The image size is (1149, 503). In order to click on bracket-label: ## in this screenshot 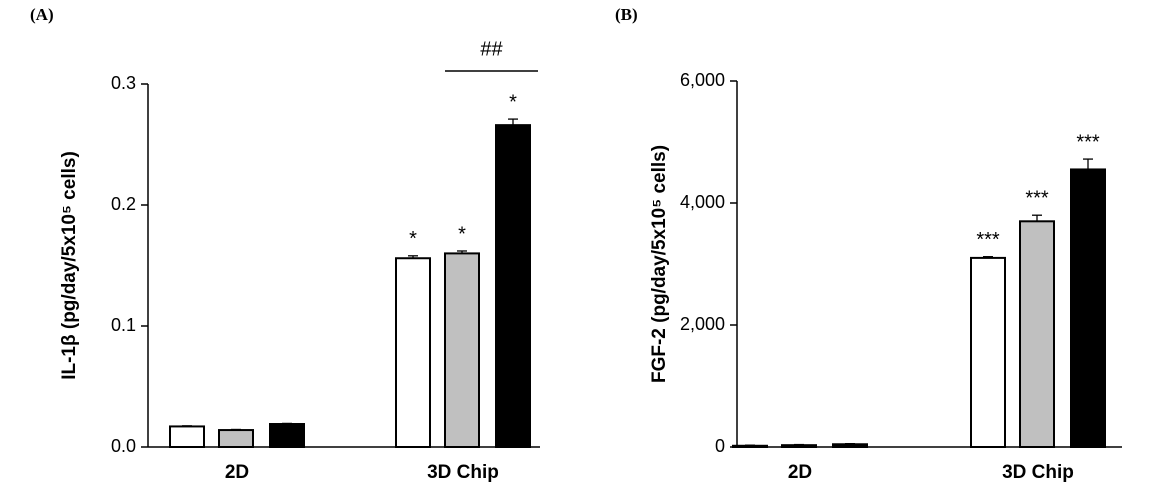, I will do `click(491, 49)`.